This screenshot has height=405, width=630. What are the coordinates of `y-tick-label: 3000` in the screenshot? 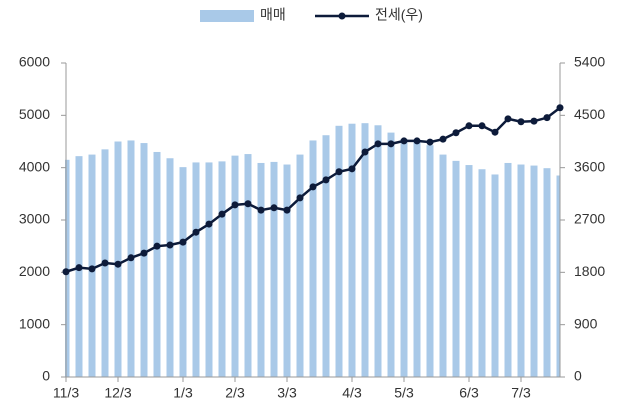 It's located at (34, 219).